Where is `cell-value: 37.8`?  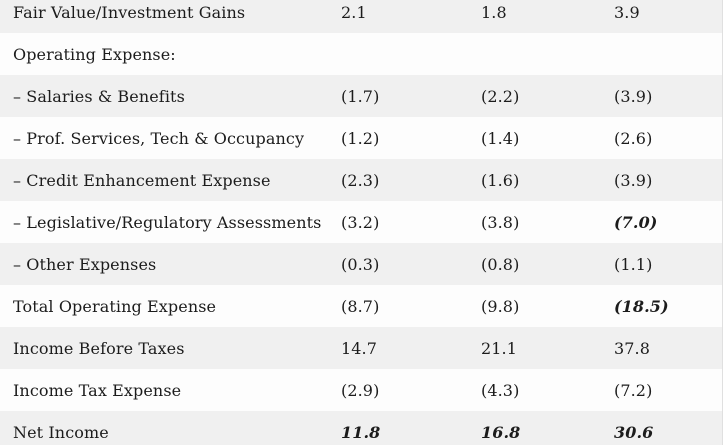
cell-value: 37.8 is located at coordinates (632, 348).